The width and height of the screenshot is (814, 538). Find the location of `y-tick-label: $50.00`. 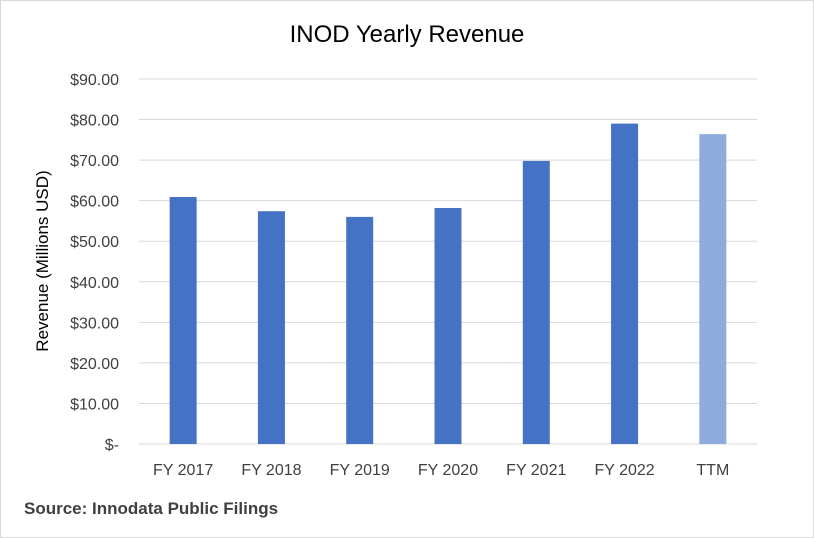

y-tick-label: $50.00 is located at coordinates (94, 242).